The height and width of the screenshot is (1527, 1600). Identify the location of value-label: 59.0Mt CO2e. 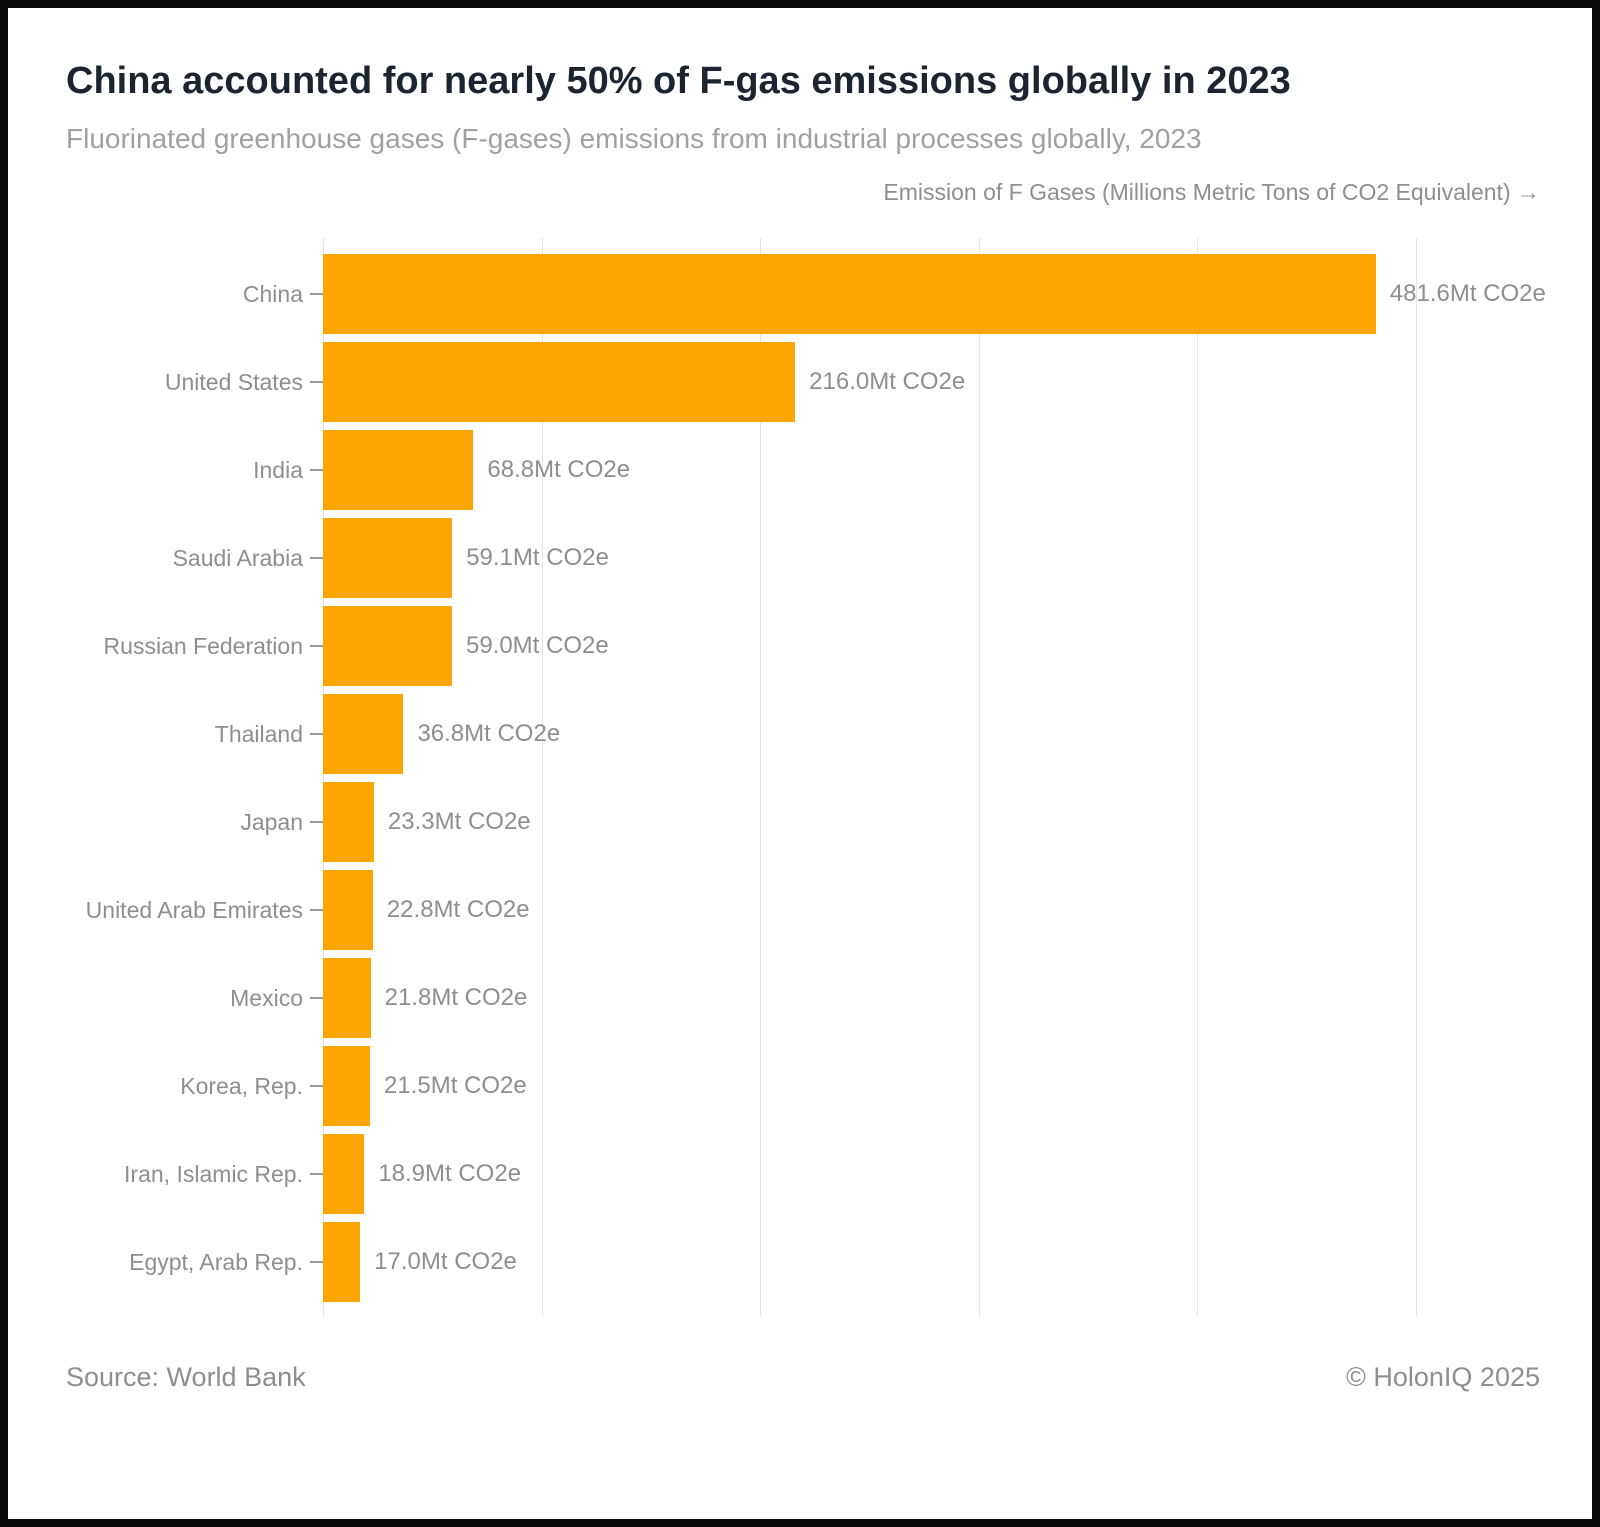
(537, 645).